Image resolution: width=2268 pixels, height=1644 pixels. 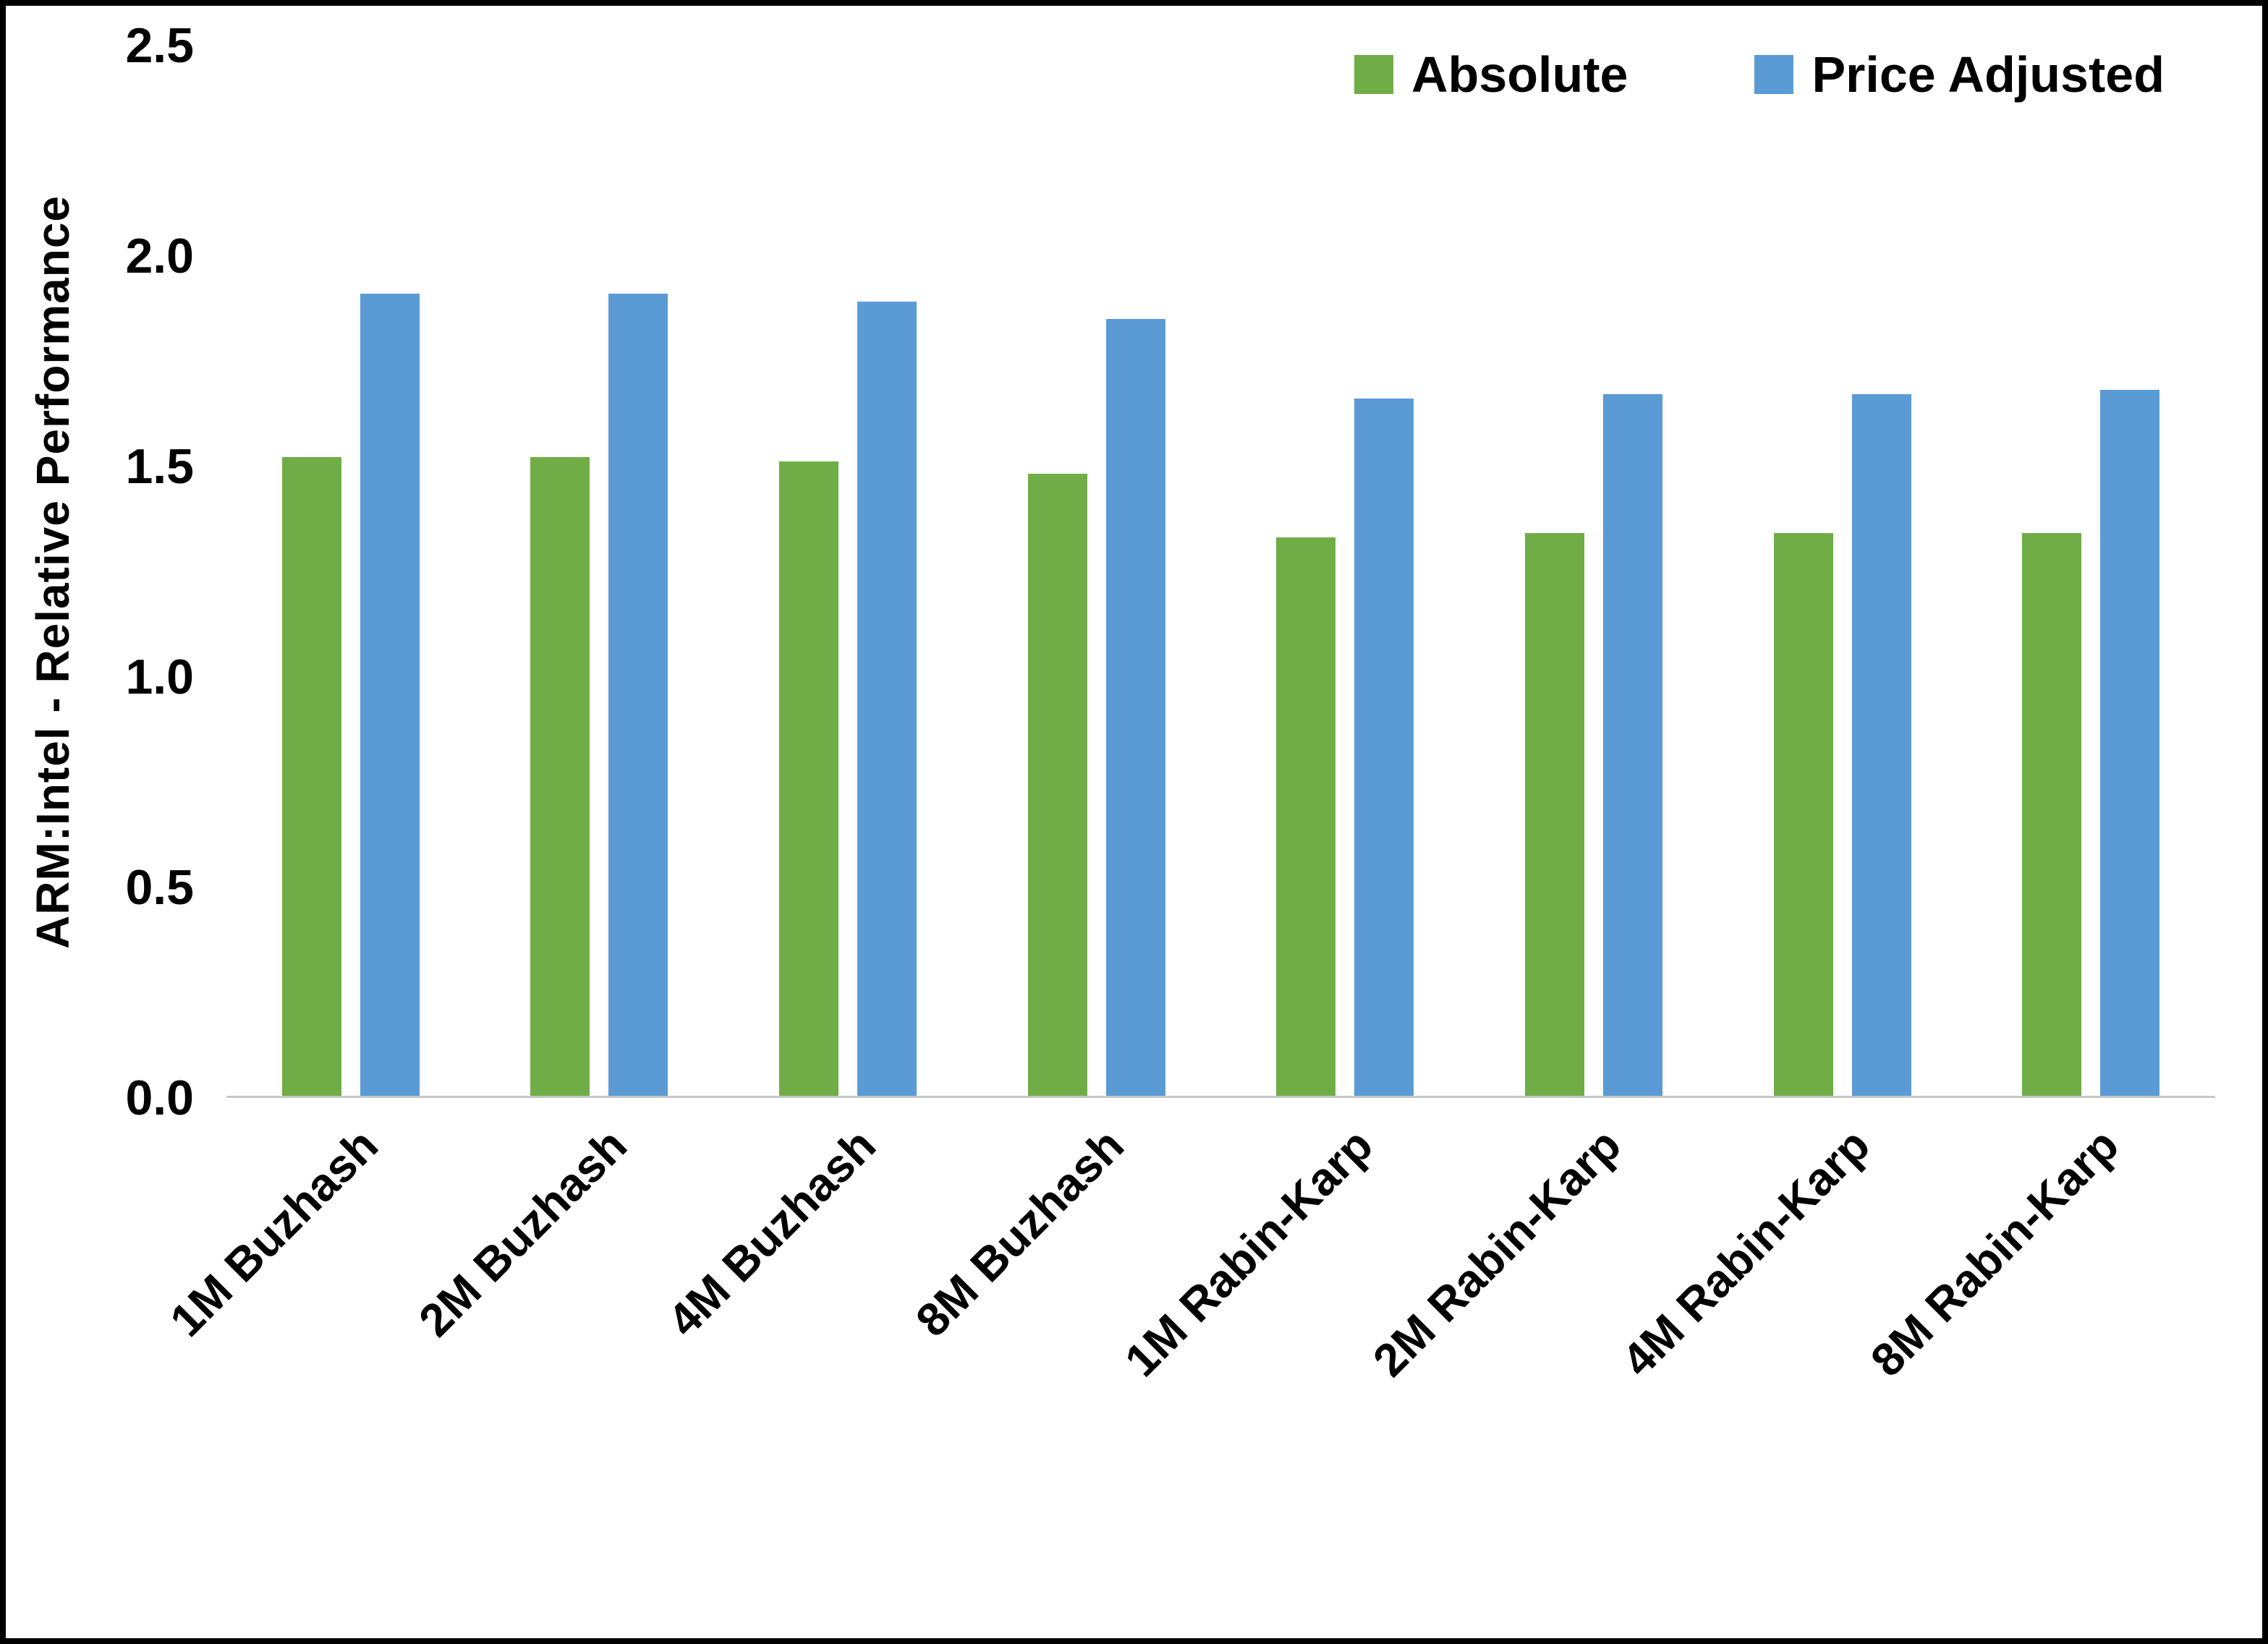 What do you see at coordinates (159, 466) in the screenshot?
I see `y-tick-label: 1.5` at bounding box center [159, 466].